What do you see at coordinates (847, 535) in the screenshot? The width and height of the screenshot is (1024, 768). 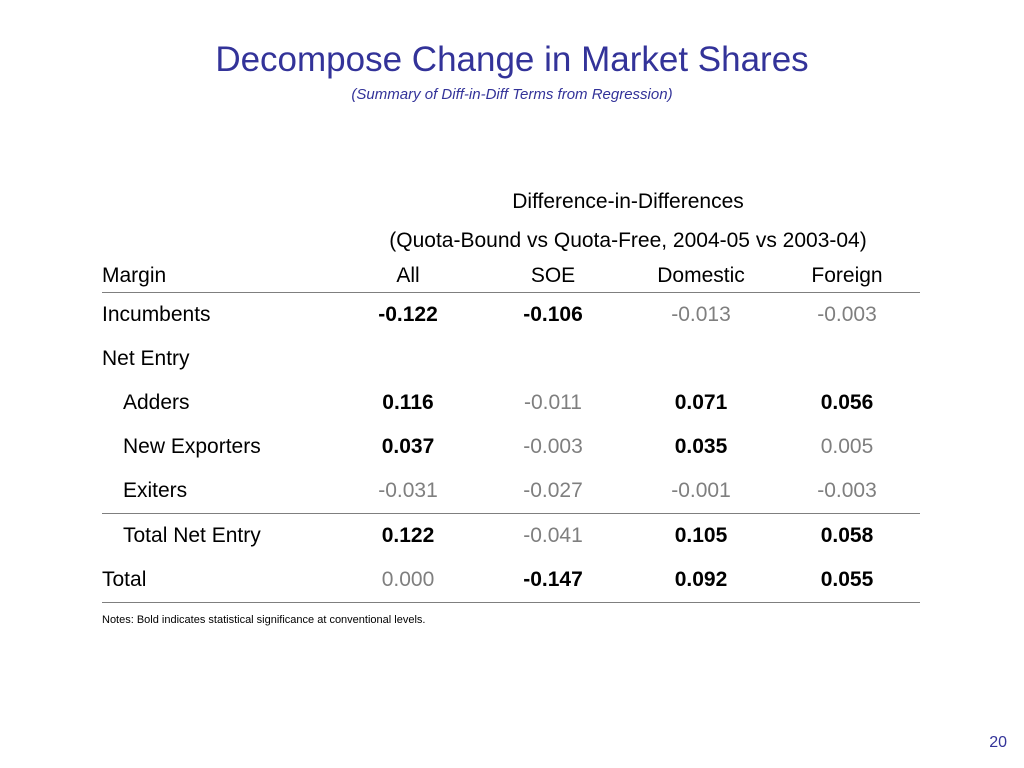 I see `cell-value: 0.058` at bounding box center [847, 535].